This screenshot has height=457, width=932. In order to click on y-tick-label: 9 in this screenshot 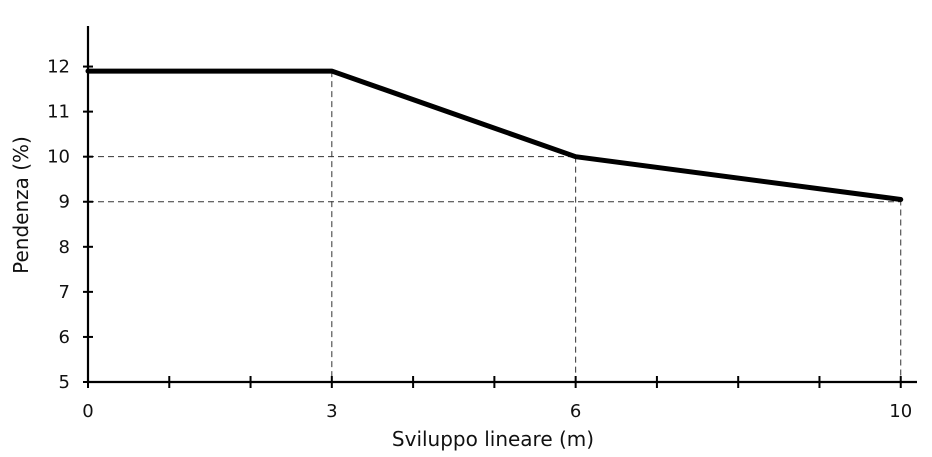, I will do `click(64, 202)`.